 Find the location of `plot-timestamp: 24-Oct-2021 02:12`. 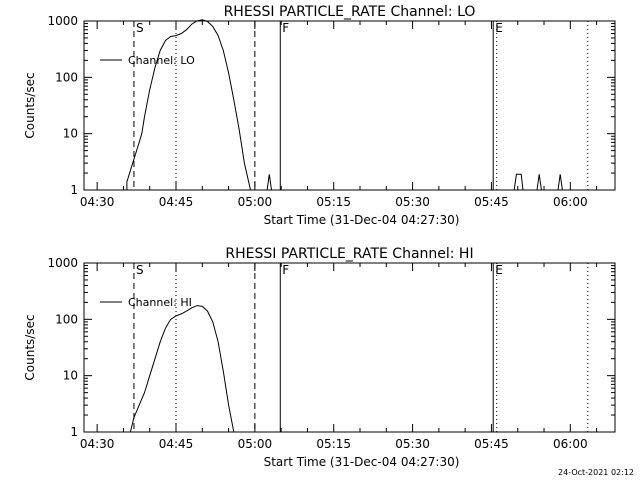

plot-timestamp: 24-Oct-2021 02:12 is located at coordinates (596, 472).